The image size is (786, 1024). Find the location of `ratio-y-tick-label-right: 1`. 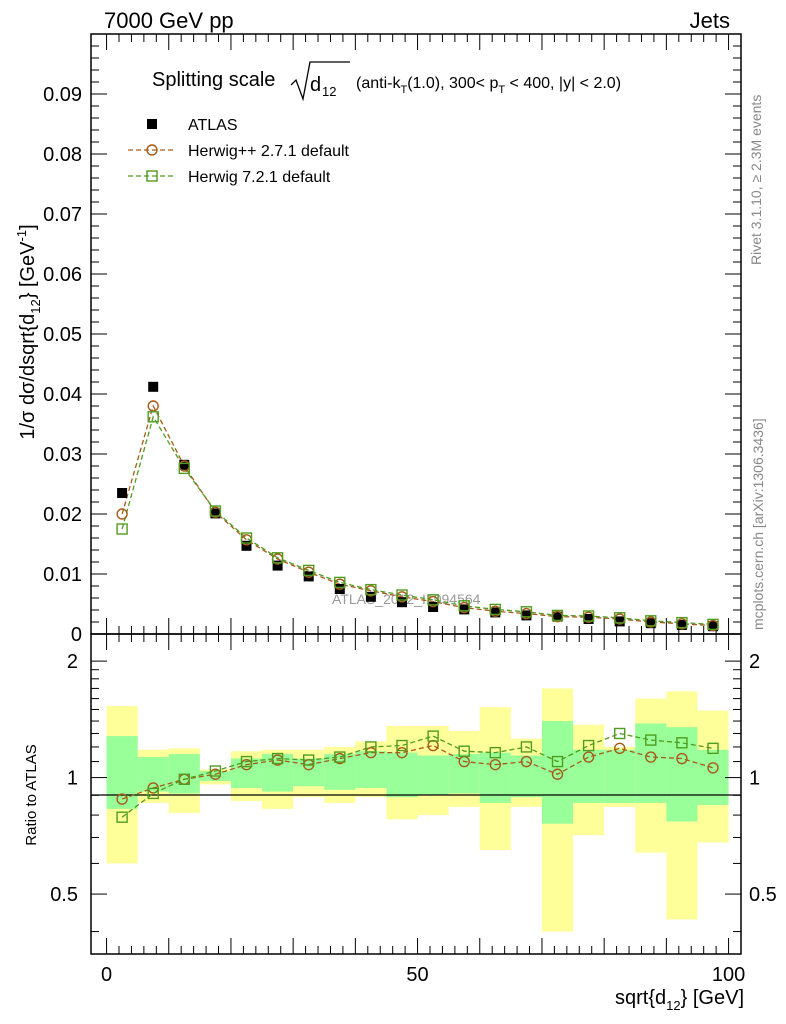

ratio-y-tick-label-right: 1 is located at coordinates (754, 779).